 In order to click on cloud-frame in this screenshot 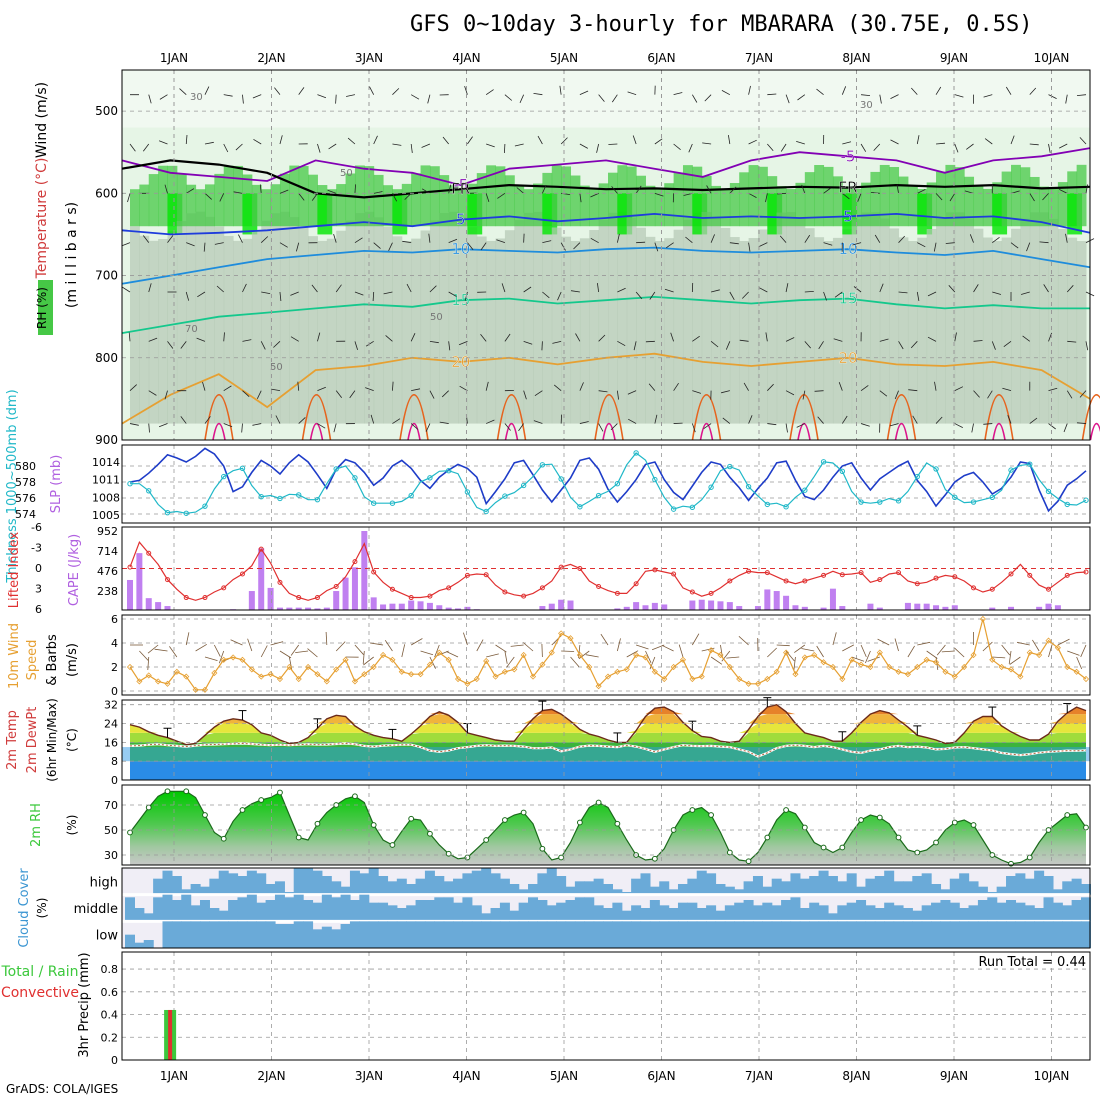, I will do `click(606, 908)`.